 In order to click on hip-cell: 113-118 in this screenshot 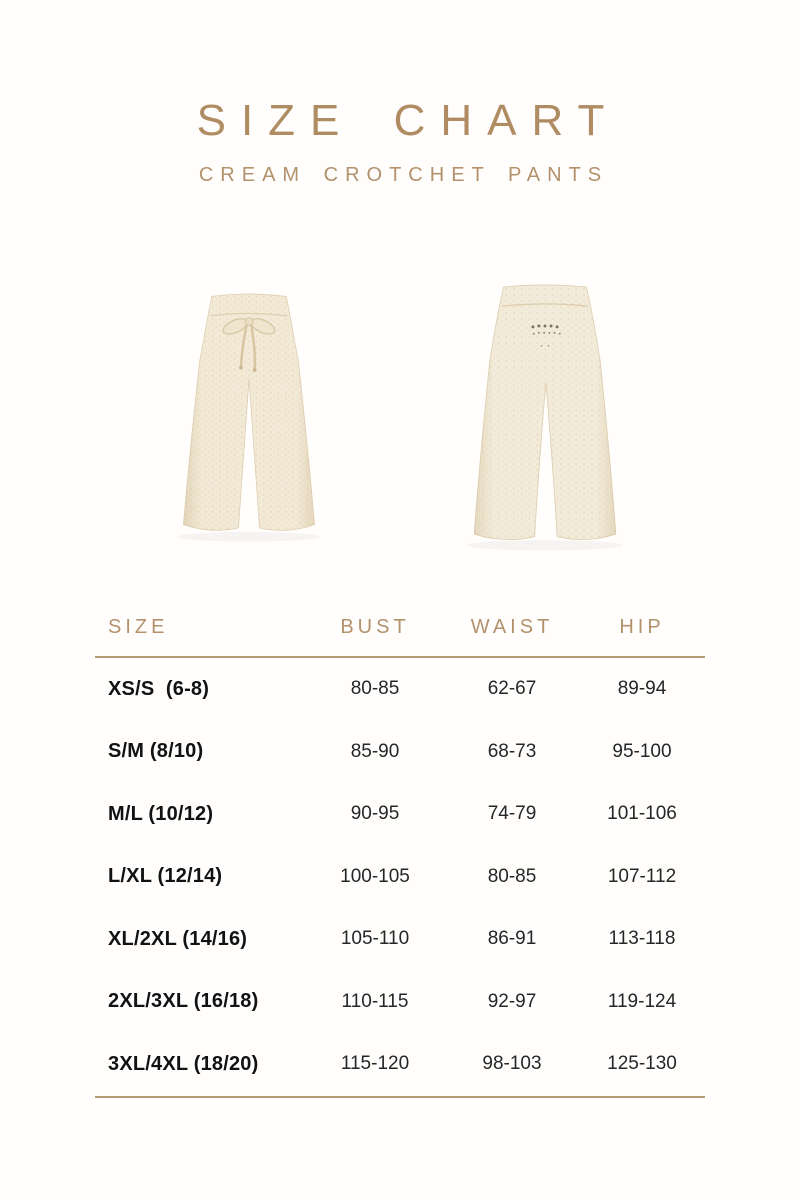, I will do `click(642, 939)`.